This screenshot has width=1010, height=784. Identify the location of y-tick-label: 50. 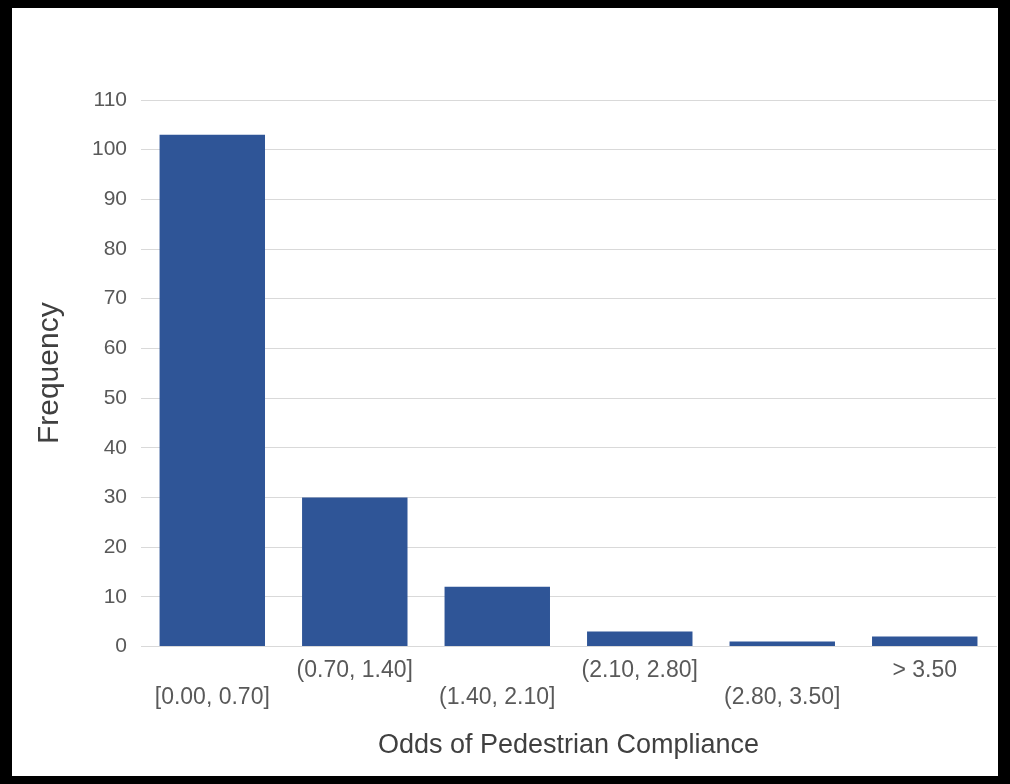
(115, 396).